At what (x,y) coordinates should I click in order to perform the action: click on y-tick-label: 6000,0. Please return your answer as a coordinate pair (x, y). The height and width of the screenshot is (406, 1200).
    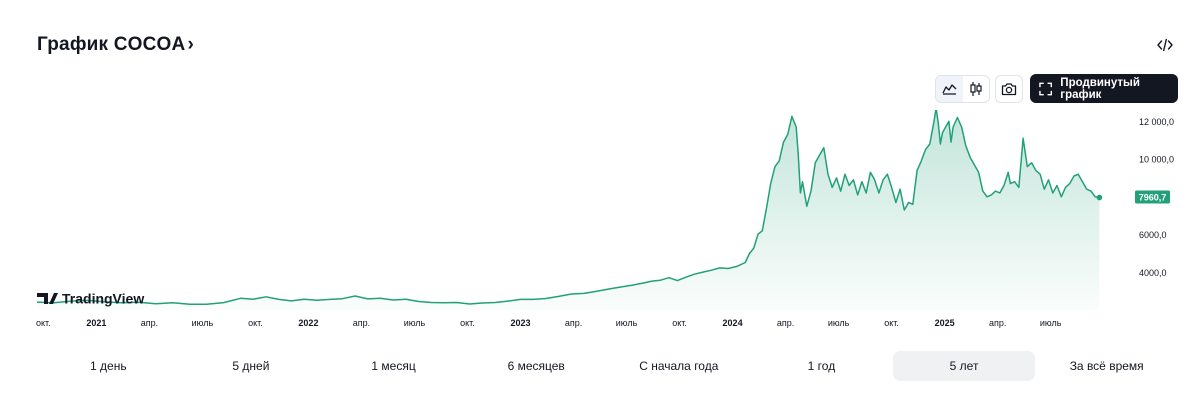
    Looking at the image, I should click on (1153, 235).